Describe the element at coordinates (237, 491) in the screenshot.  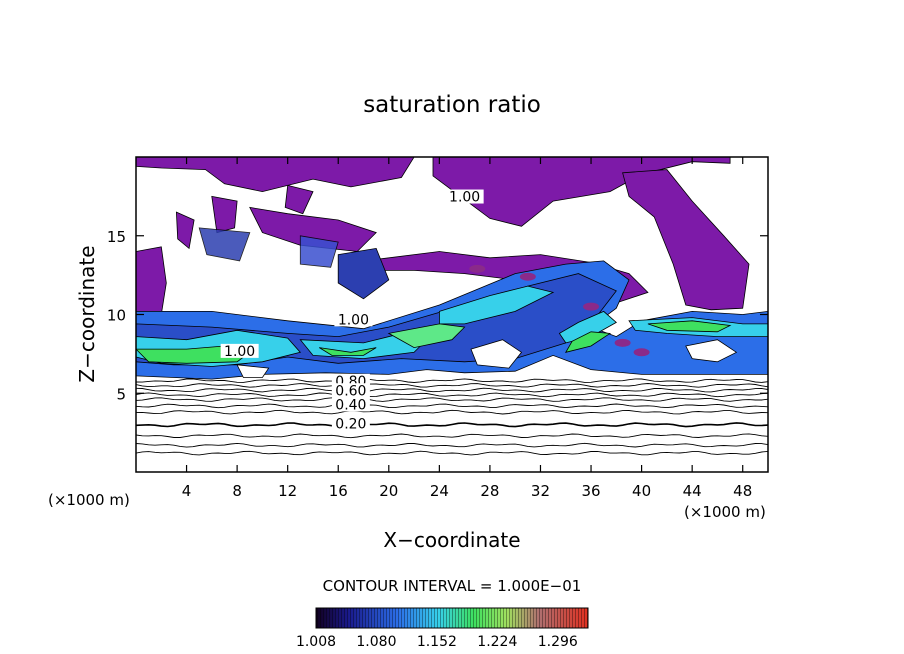
I see `x-tick-label: 8` at that location.